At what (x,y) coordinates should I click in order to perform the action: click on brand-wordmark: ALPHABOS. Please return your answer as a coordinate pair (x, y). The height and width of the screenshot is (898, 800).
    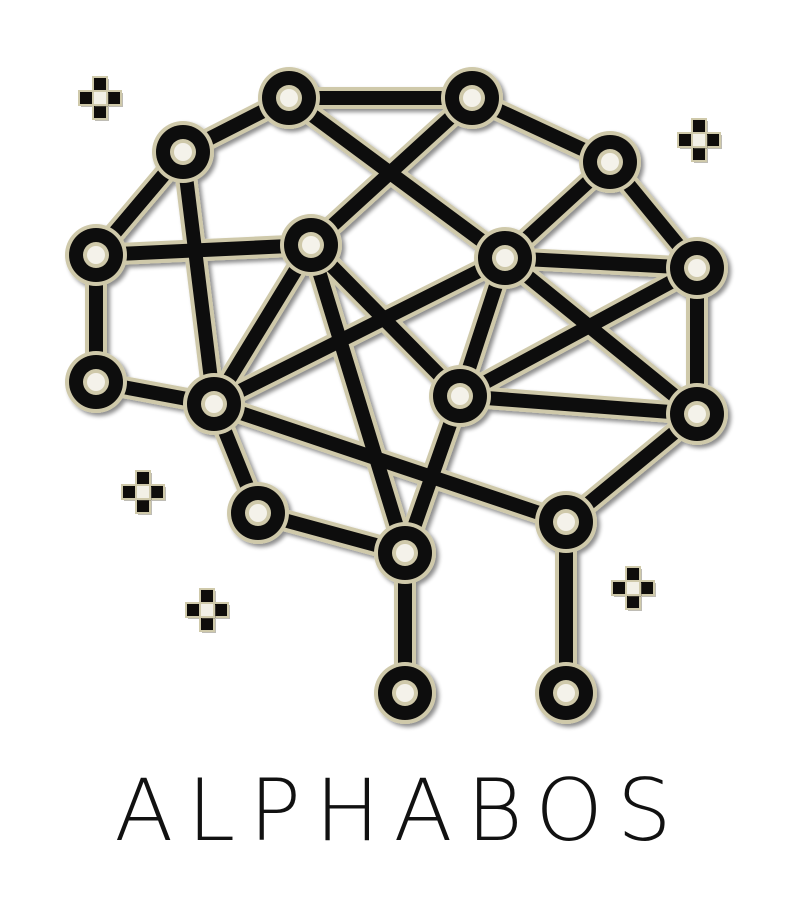
    Looking at the image, I should click on (399, 811).